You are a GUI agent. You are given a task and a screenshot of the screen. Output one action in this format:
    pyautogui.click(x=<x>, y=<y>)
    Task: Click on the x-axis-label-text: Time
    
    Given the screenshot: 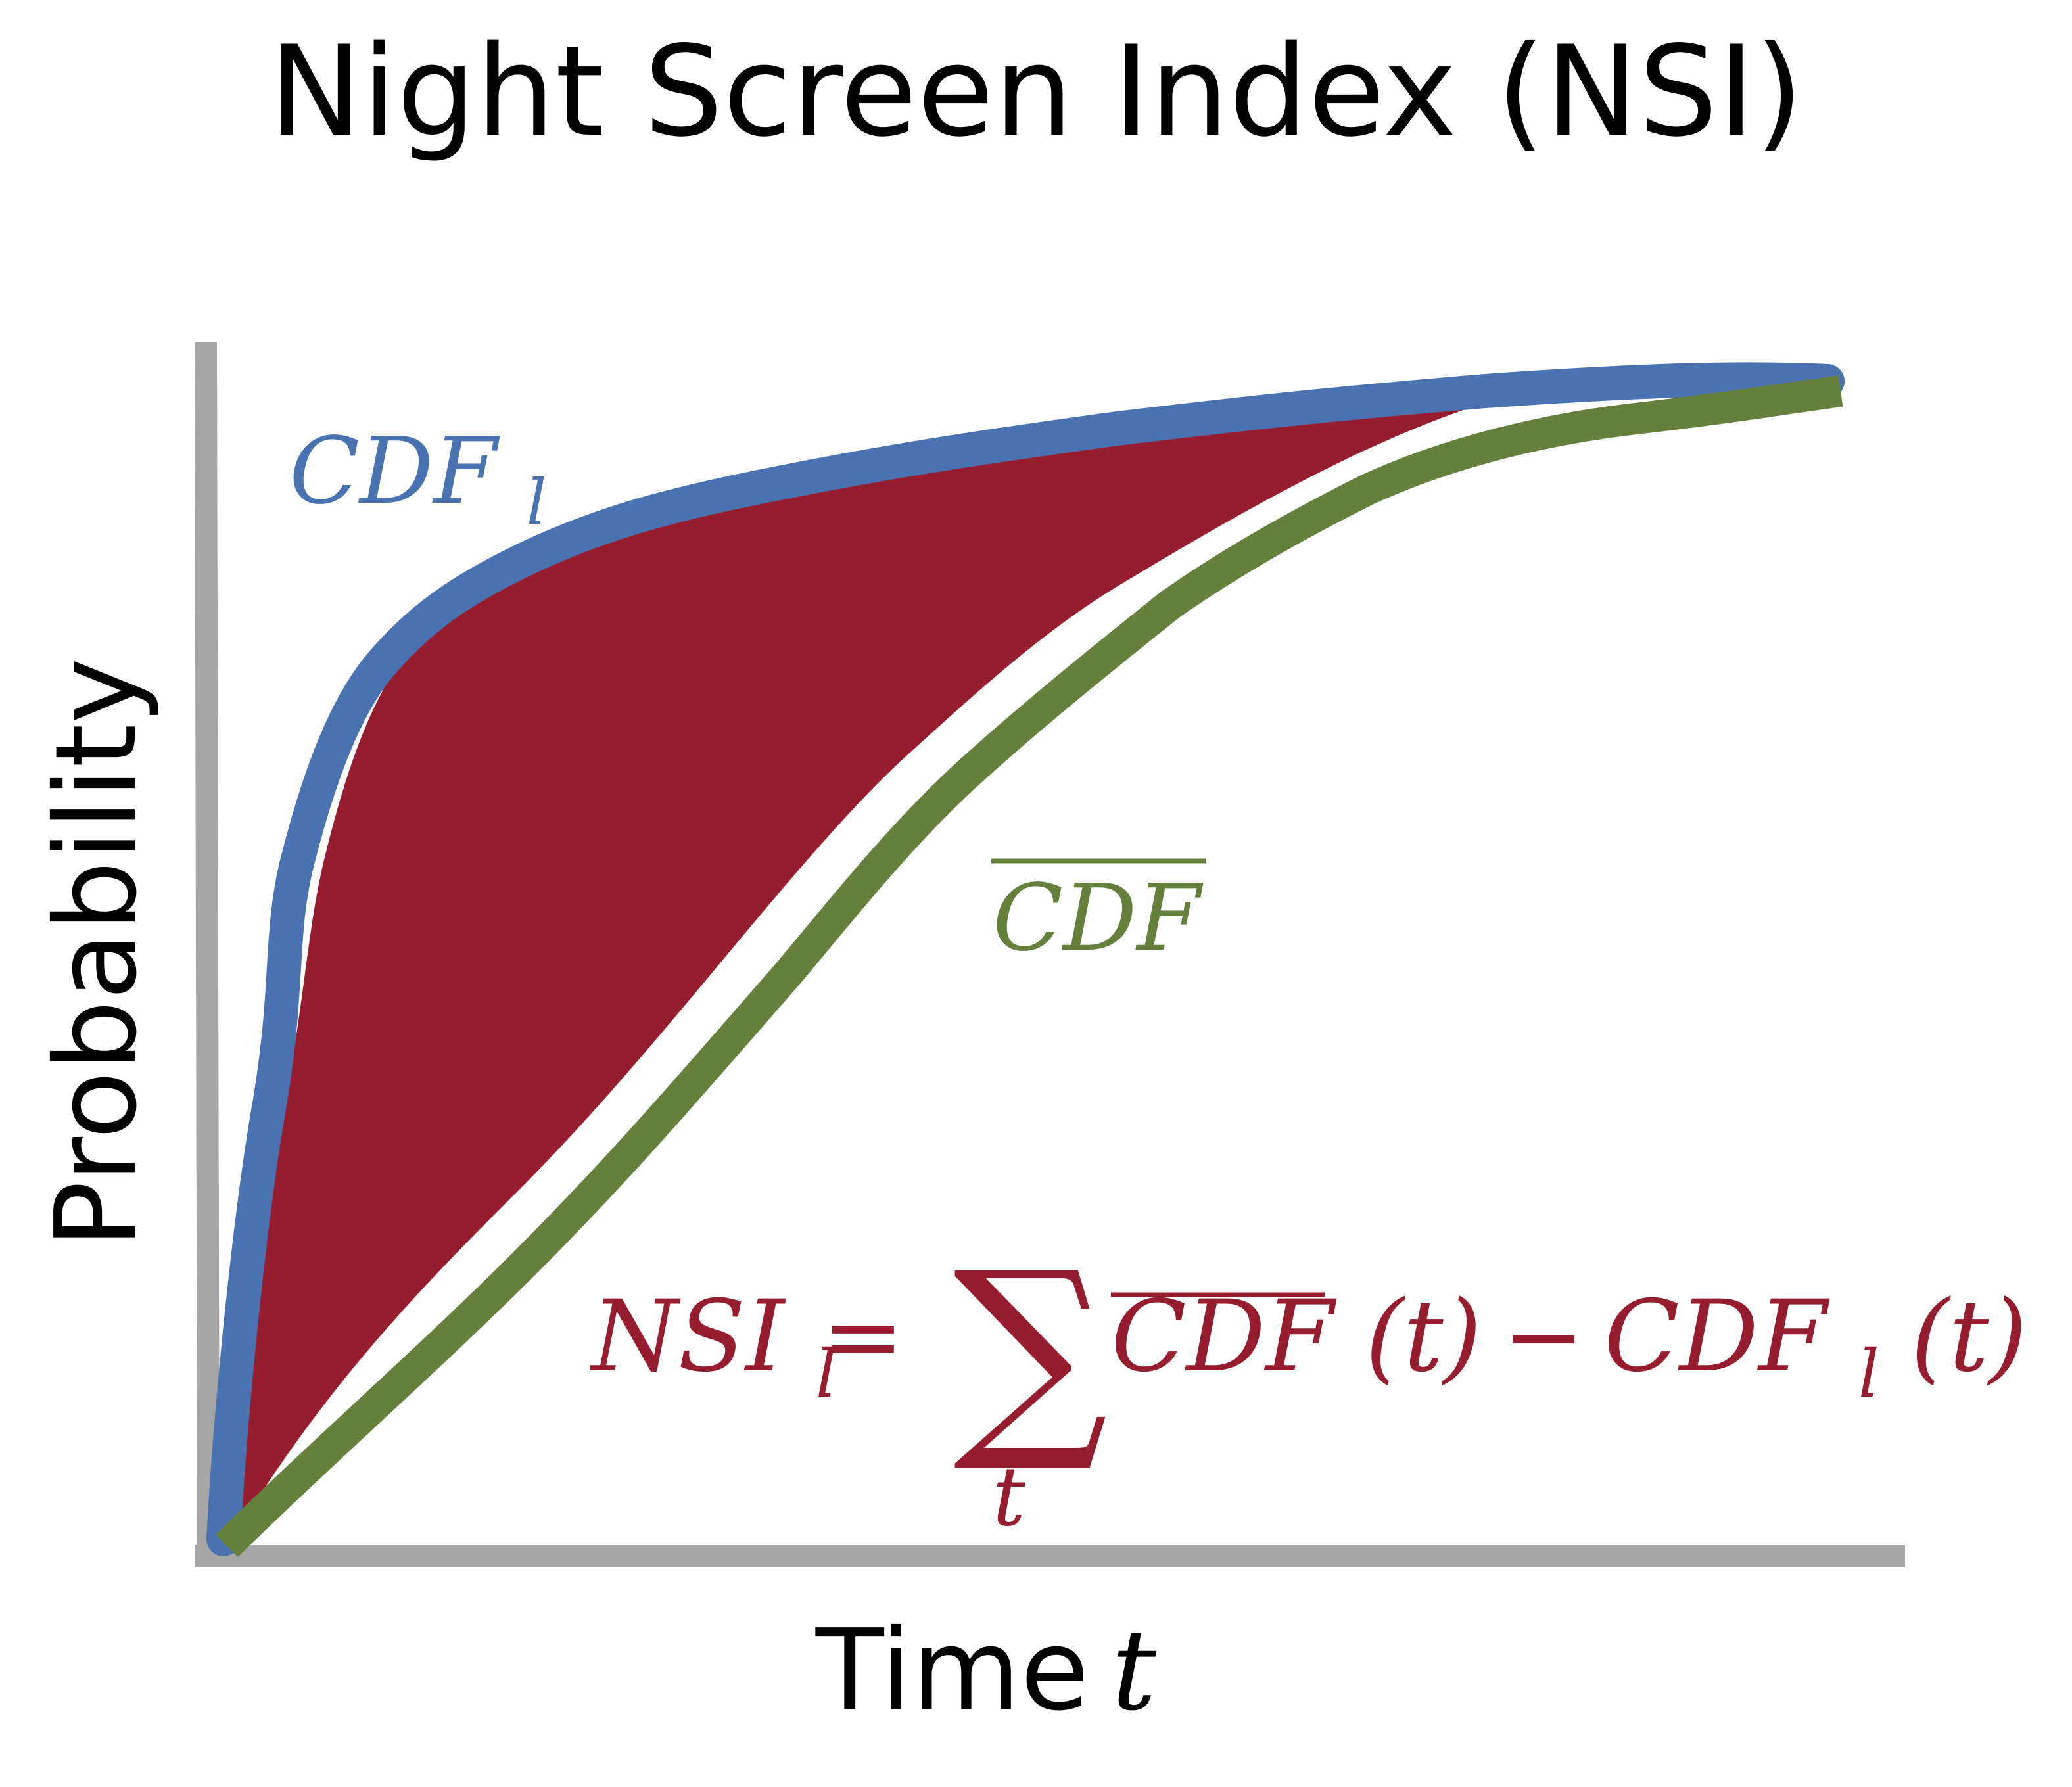 What is the action you would take?
    pyautogui.click(x=952, y=1671)
    